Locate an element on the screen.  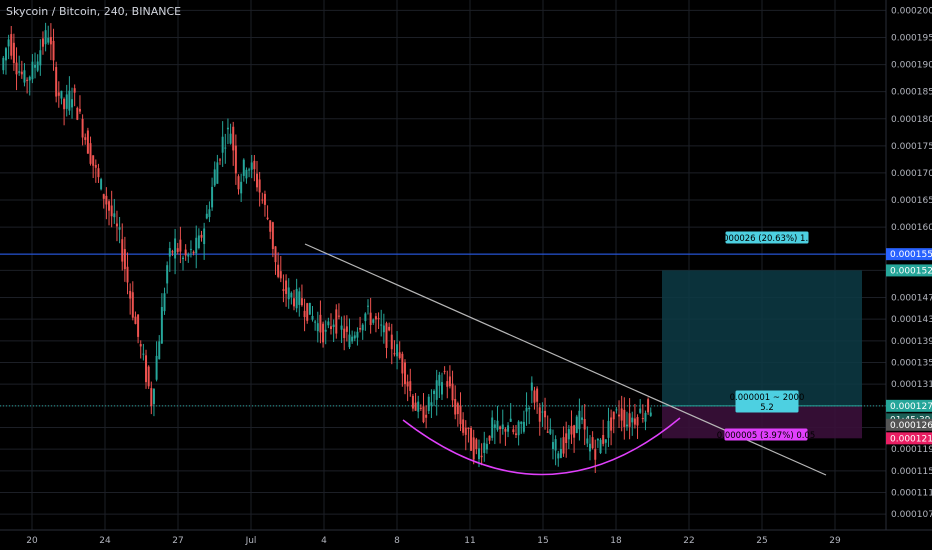
price-axis-tick: 0.000170 is located at coordinates (911, 174).